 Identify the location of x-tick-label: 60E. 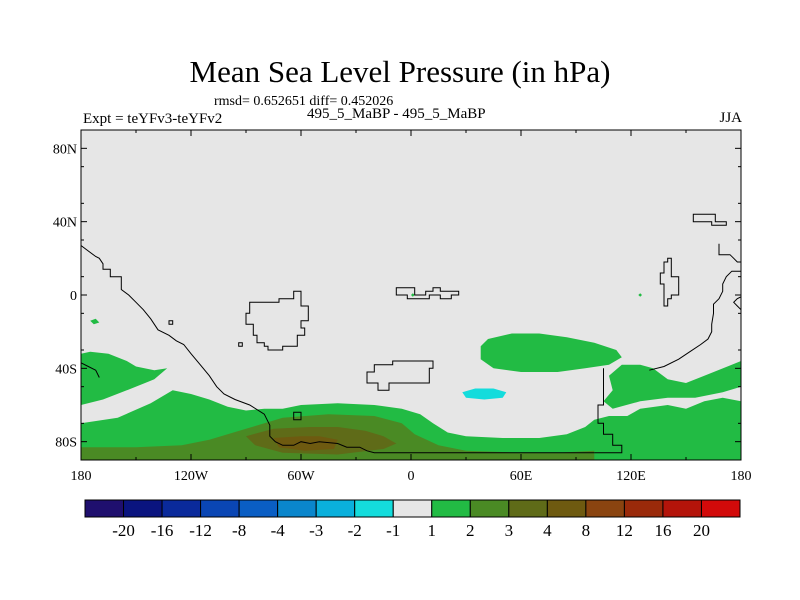
(521, 476).